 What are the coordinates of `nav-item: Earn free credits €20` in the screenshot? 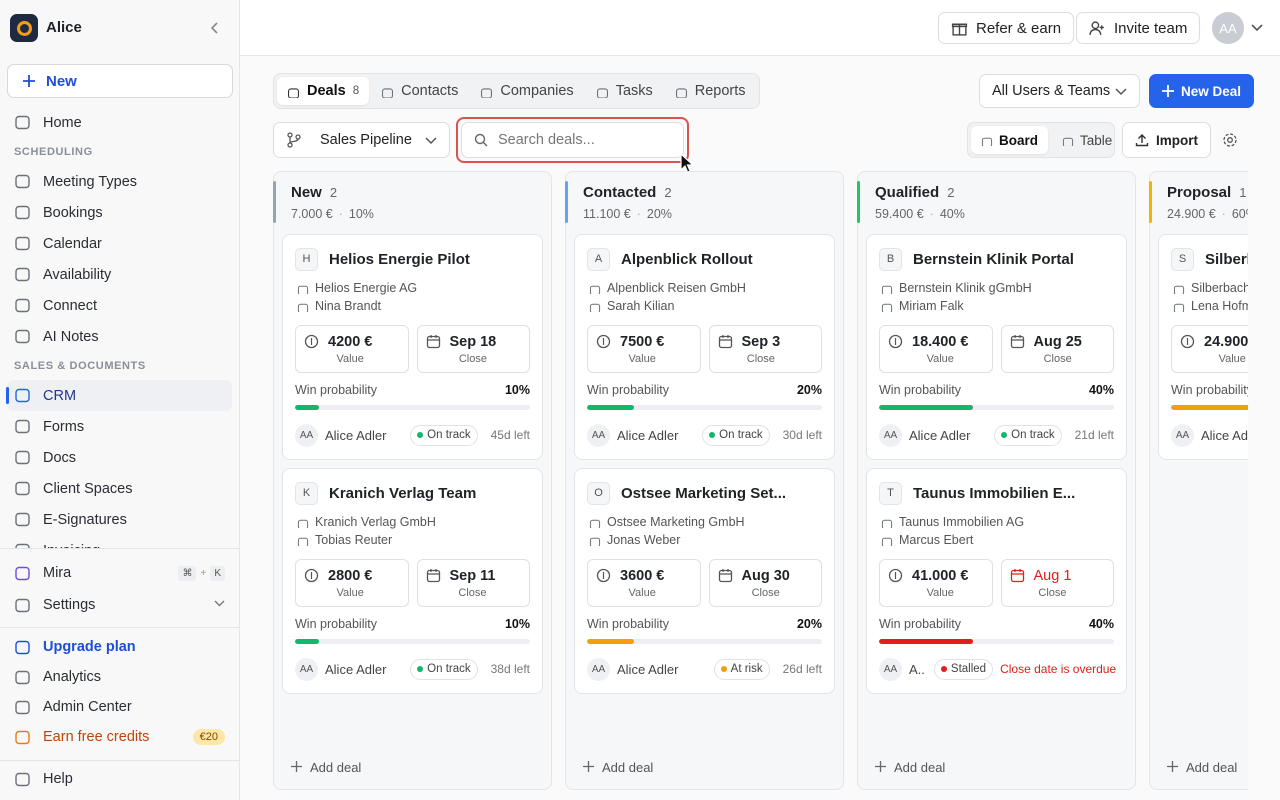 It's located at (119, 737).